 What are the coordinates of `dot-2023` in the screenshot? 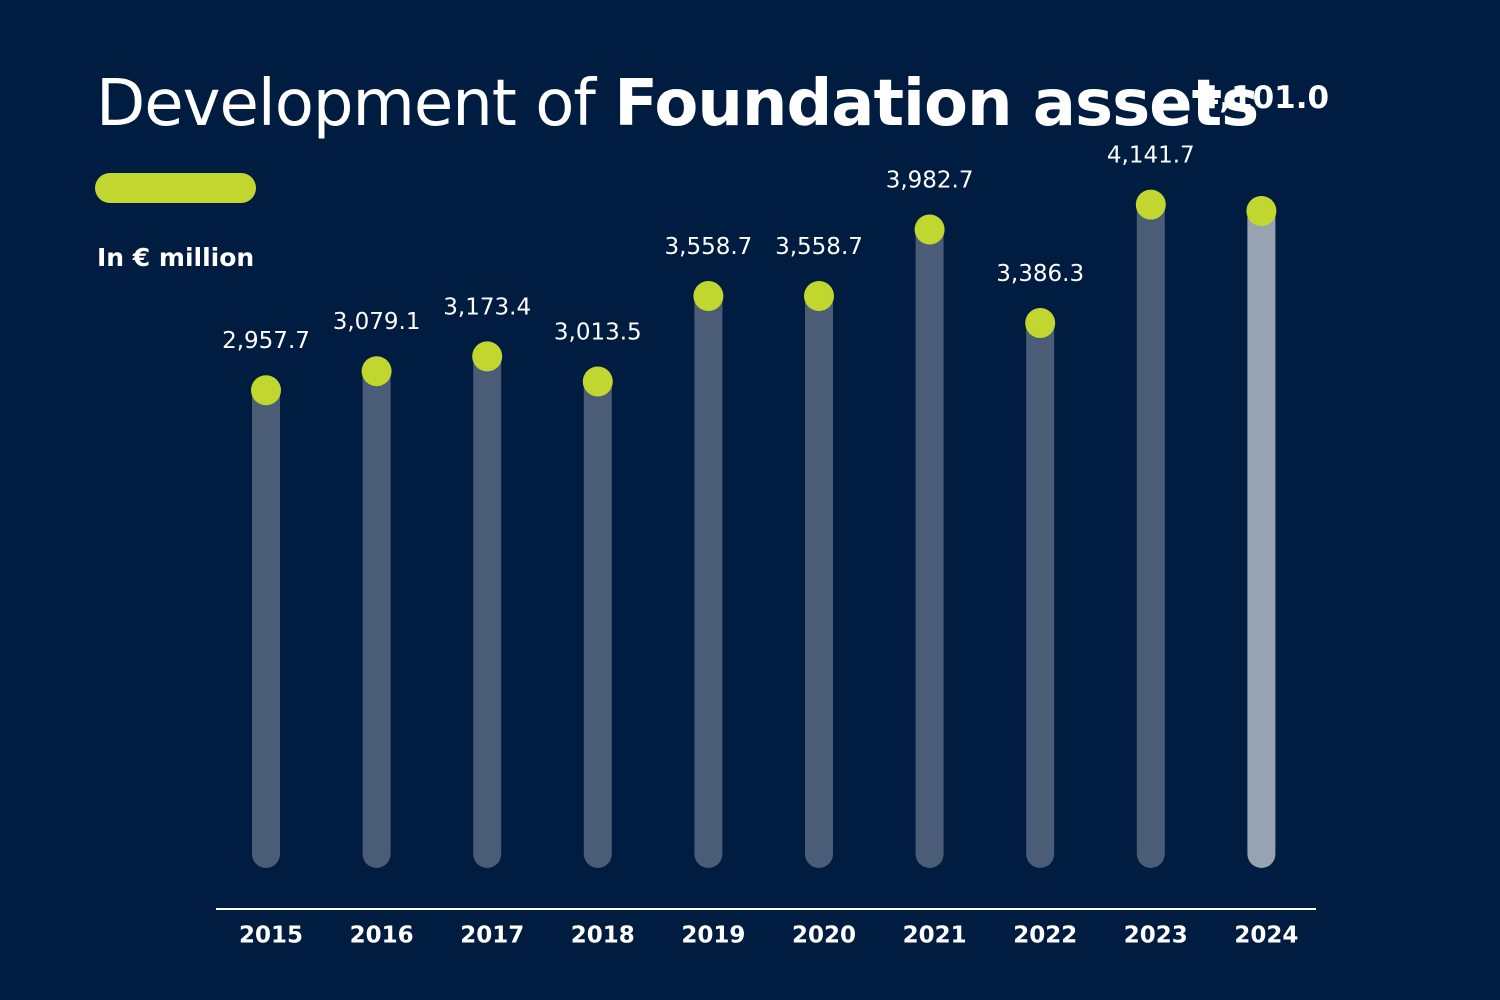 It's located at (1150, 204).